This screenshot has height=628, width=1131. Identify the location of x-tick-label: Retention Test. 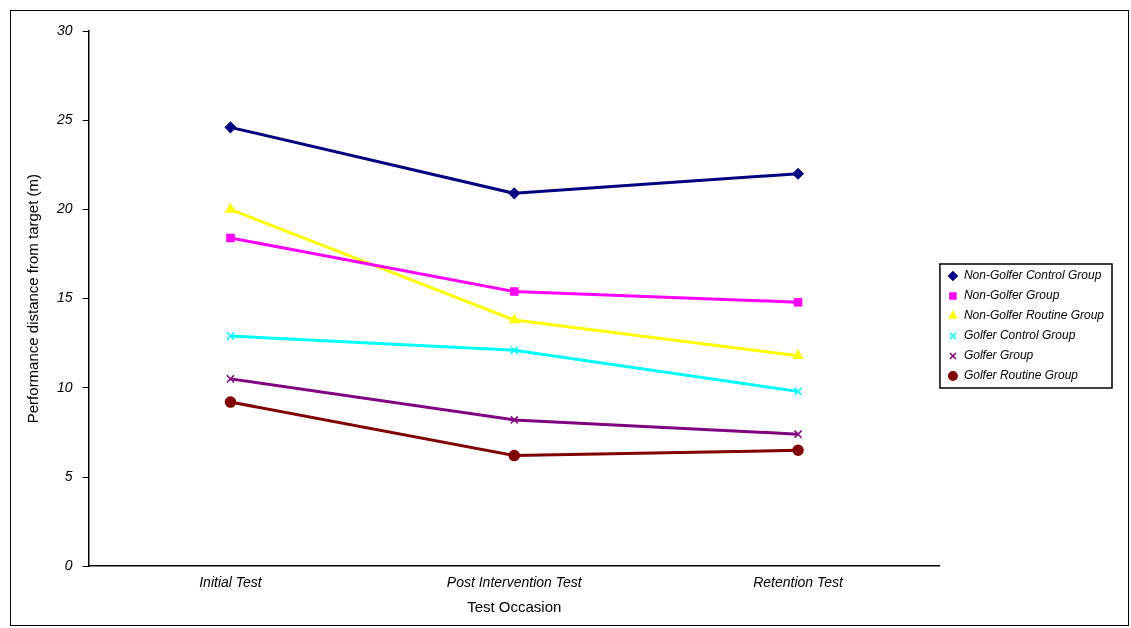
(799, 582).